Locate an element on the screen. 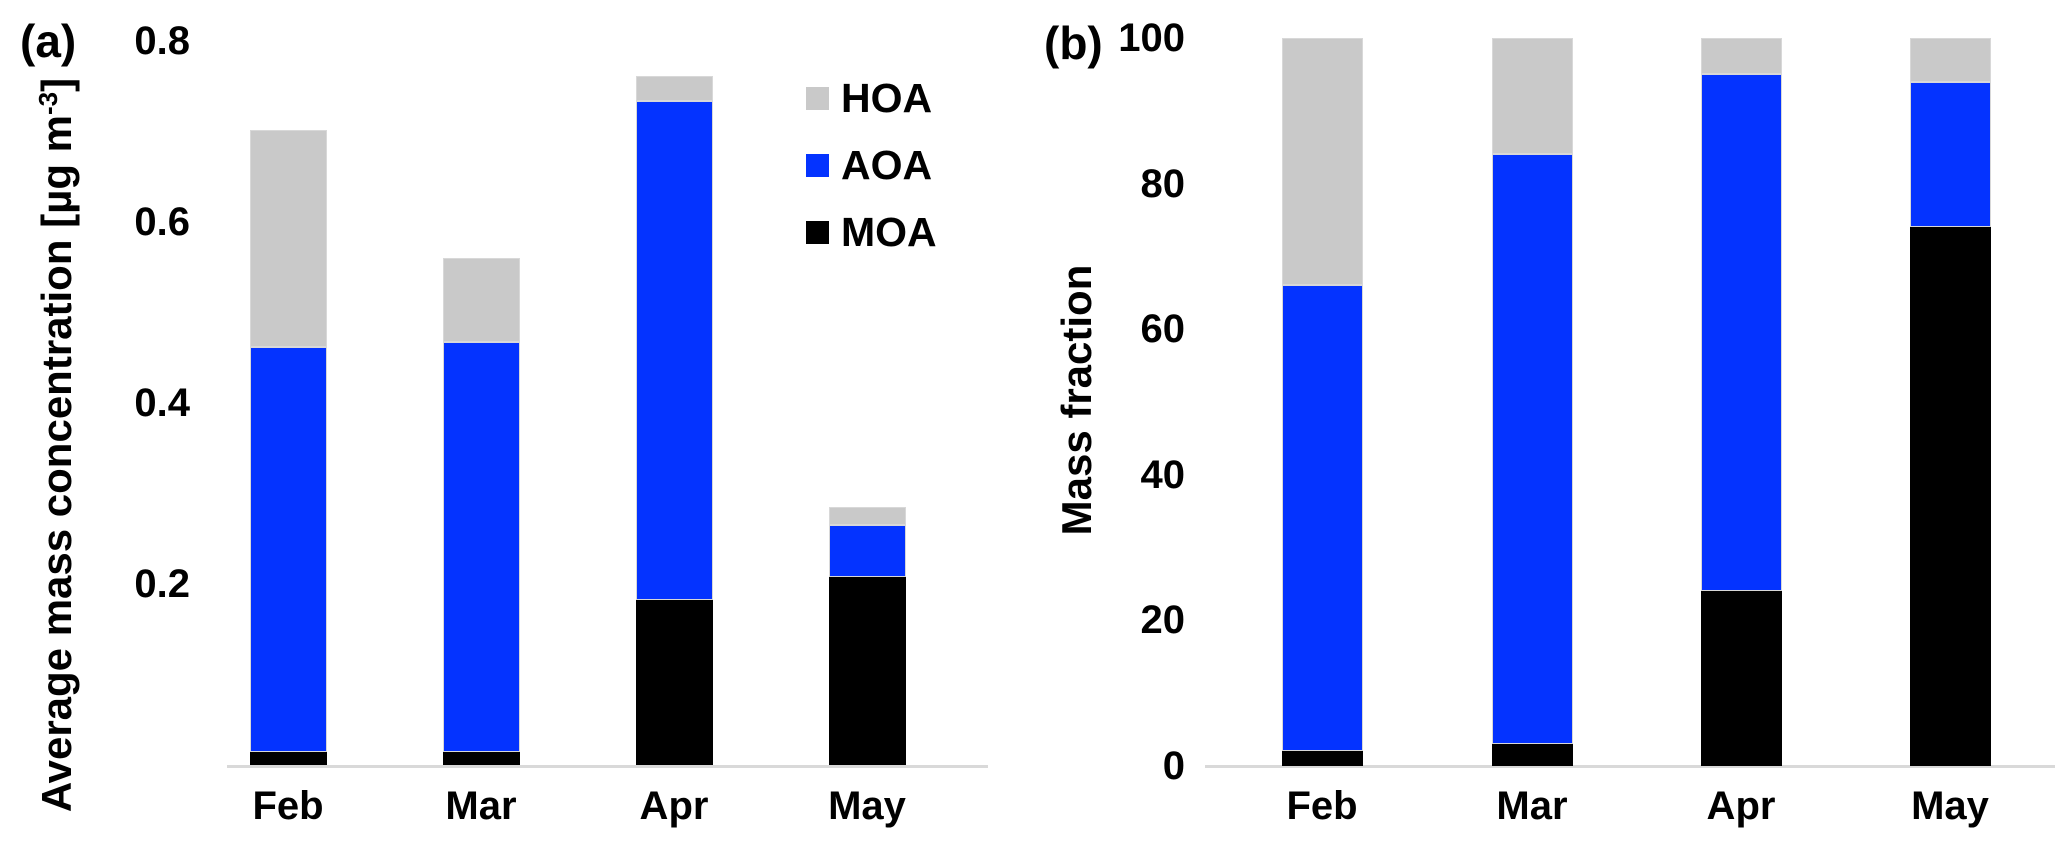  panel-a-label: (a) is located at coordinates (48, 41).